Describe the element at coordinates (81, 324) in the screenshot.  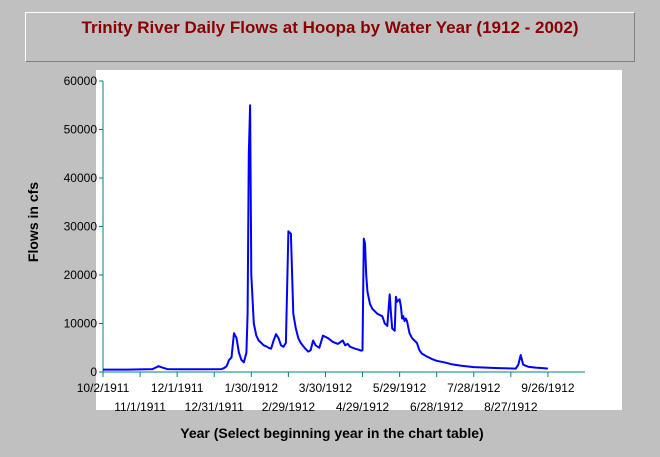
I see `y-tick-label: 10000` at that location.